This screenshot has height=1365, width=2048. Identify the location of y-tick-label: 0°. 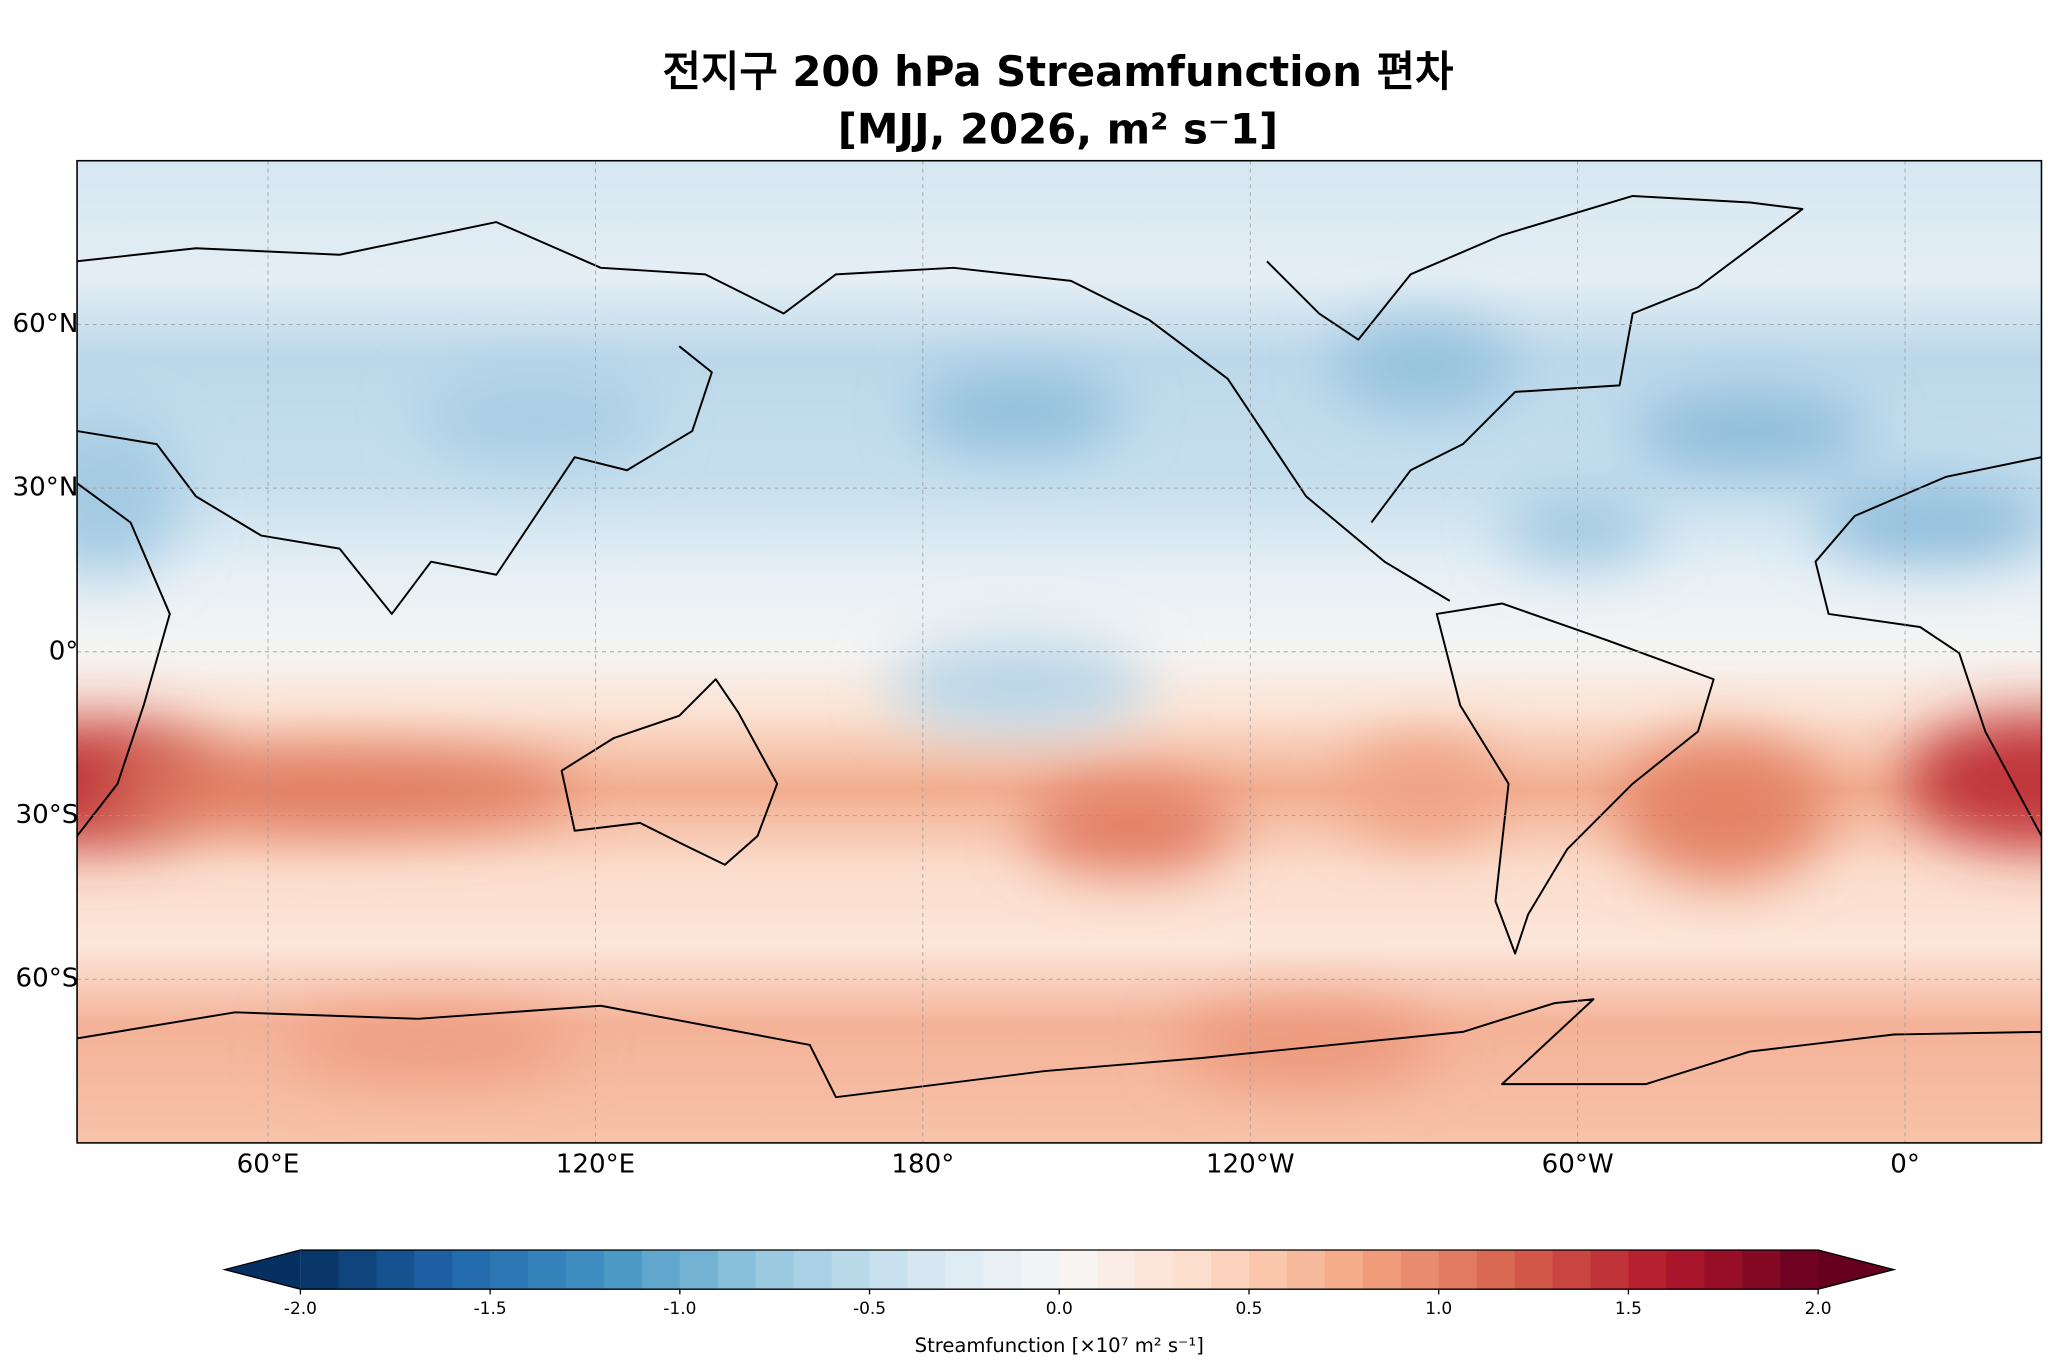
(64, 651).